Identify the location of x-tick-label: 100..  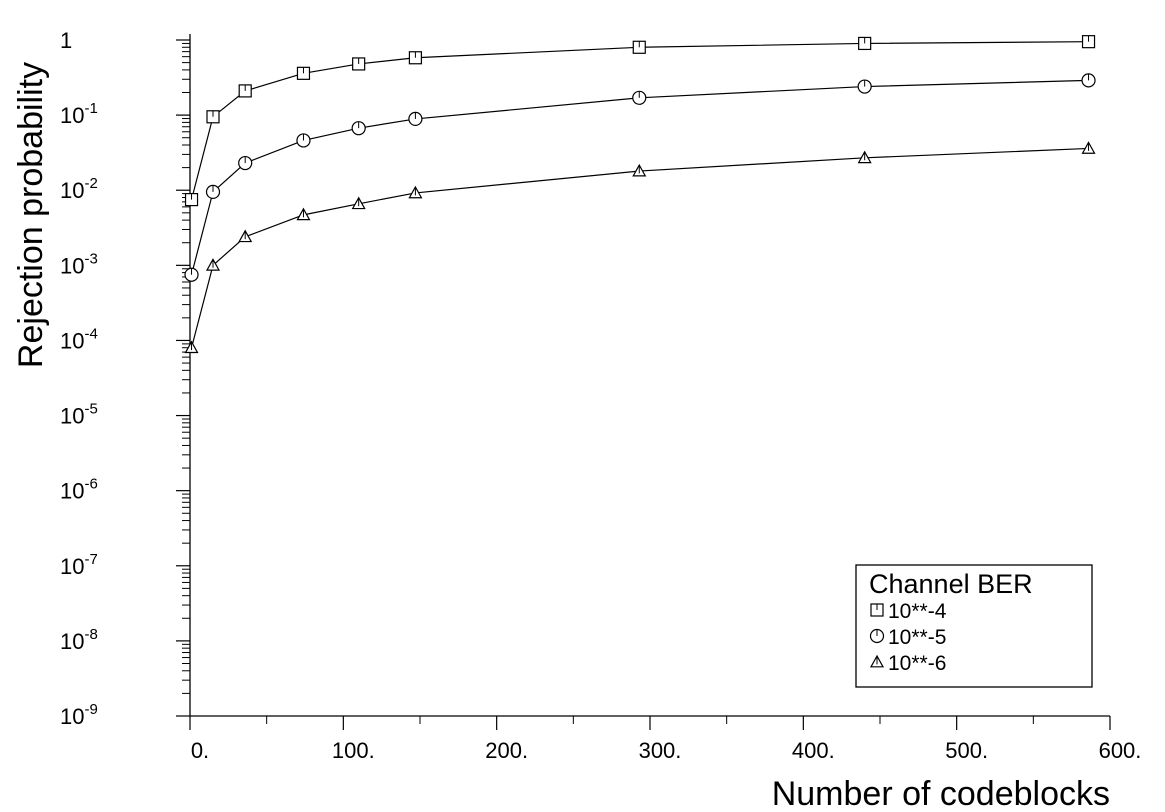
(353, 750).